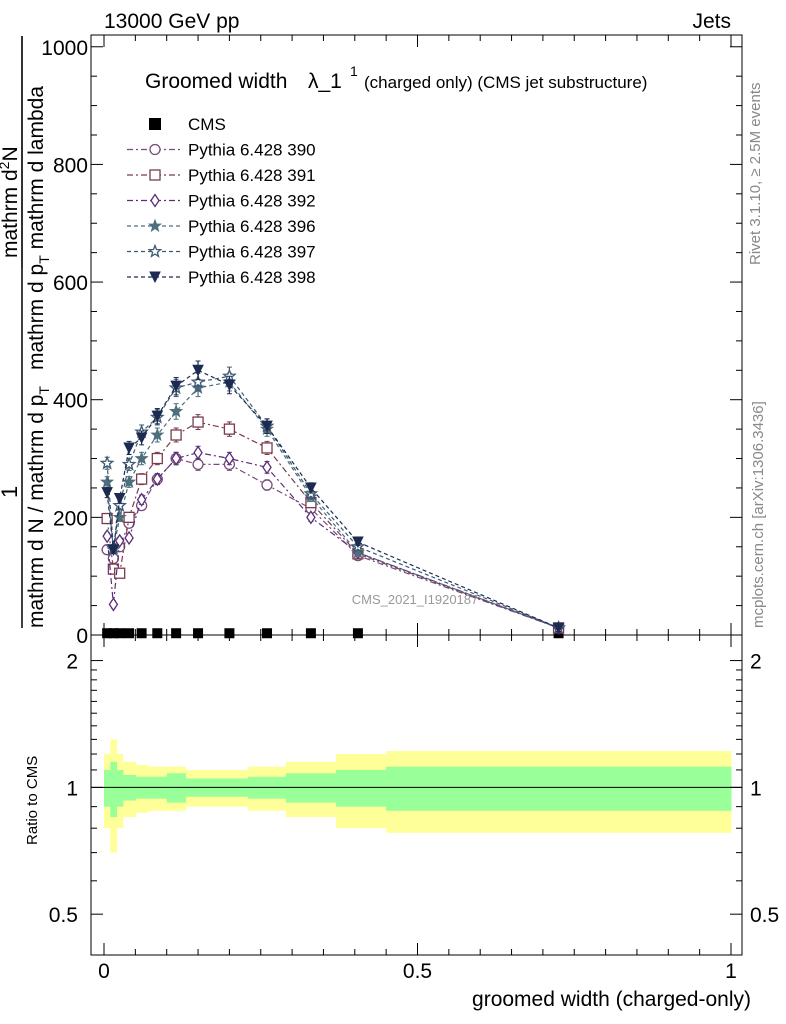 This screenshot has width=786, height=1024. I want to click on rivet-label: Rivet 3.1.10, ≥ 2.5M events, so click(755, 174).